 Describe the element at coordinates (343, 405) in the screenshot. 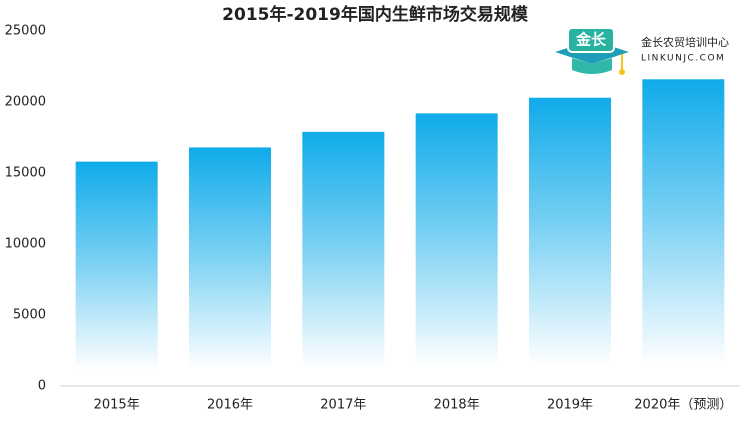

I see `x-tick-label: 2017年` at that location.